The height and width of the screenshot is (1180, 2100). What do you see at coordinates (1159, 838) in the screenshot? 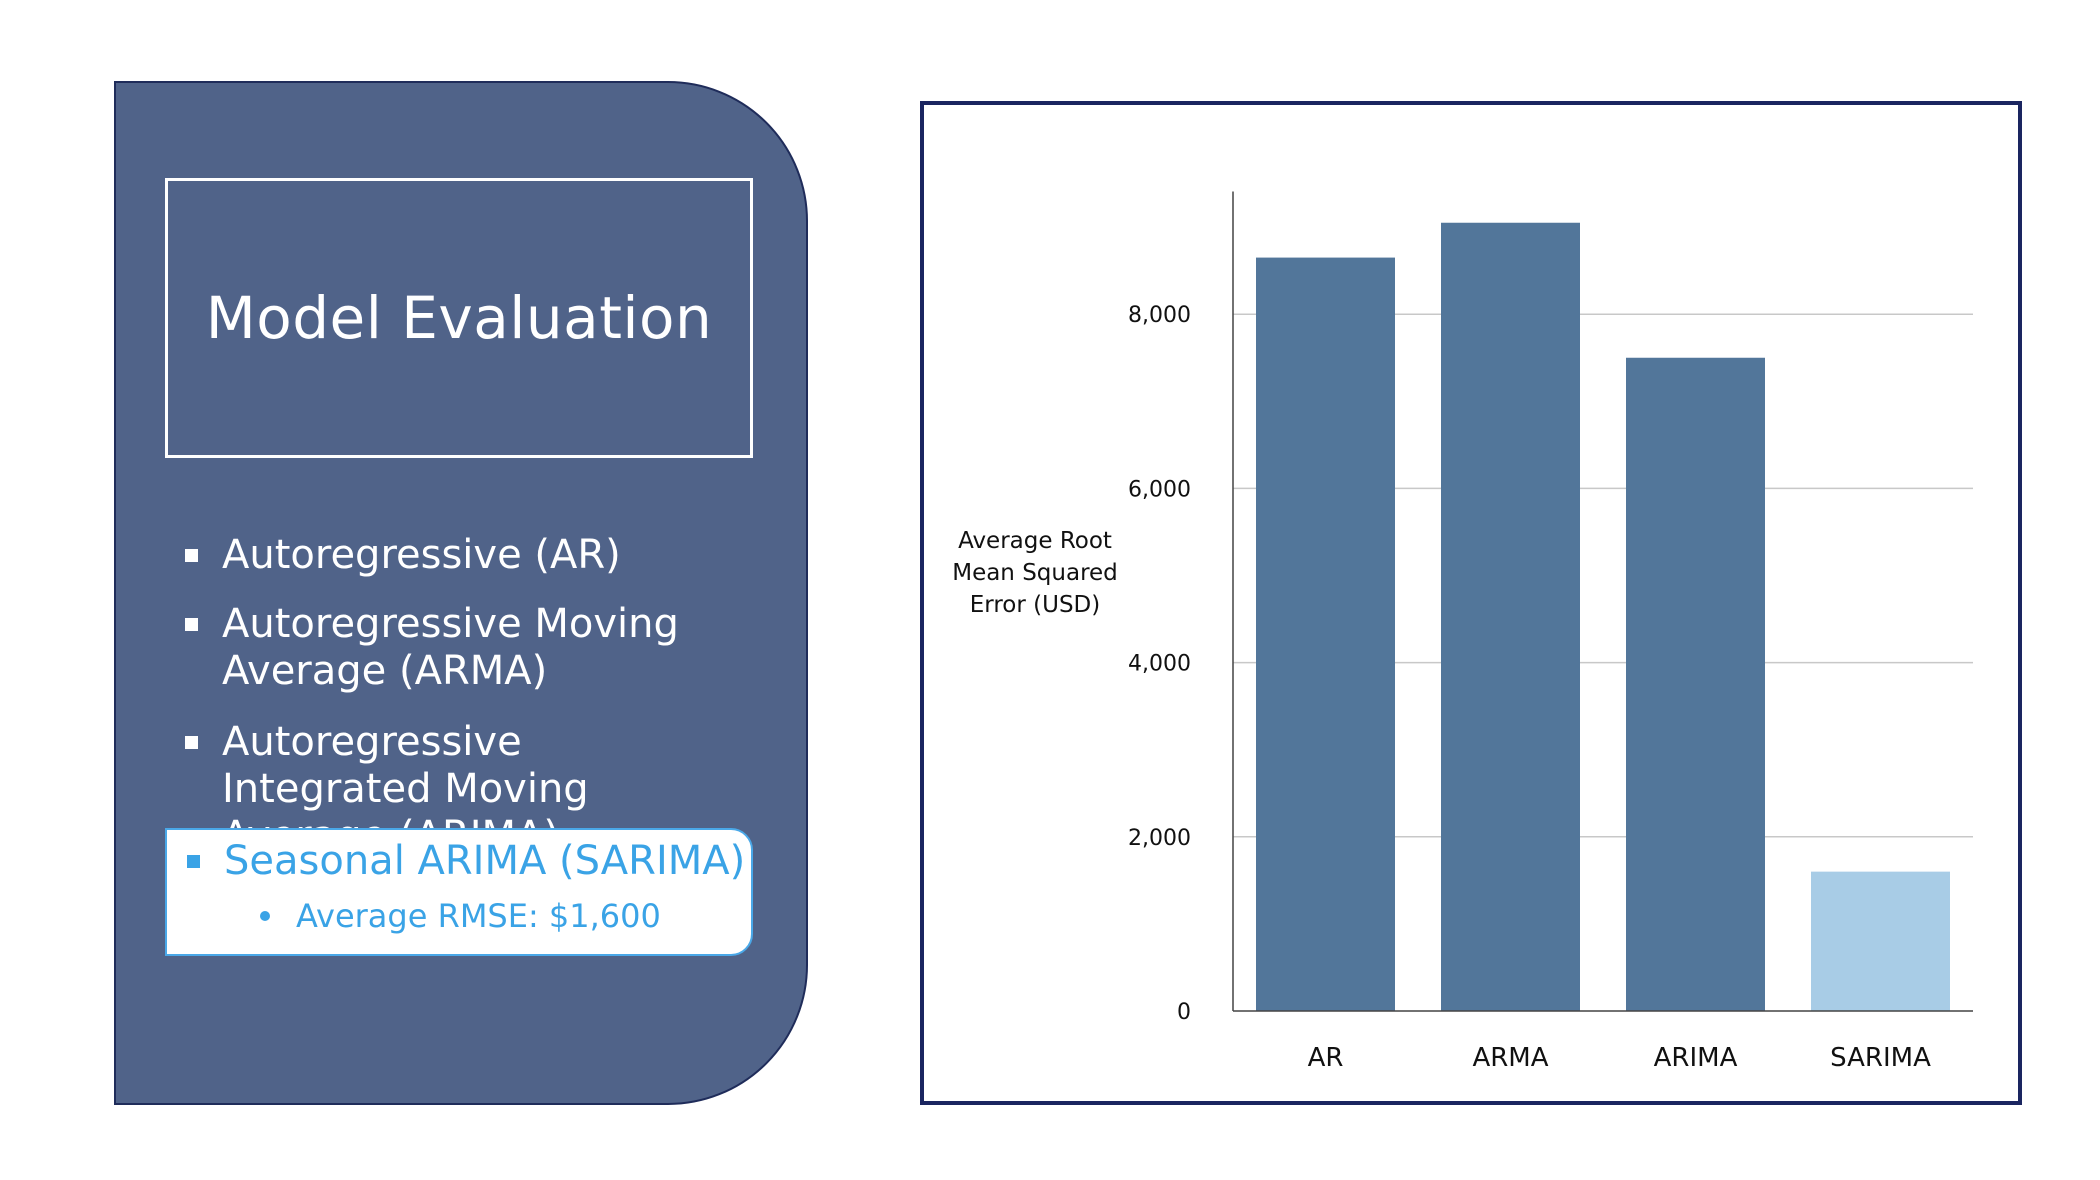
I see `y-tick-label: 2,000` at bounding box center [1159, 838].